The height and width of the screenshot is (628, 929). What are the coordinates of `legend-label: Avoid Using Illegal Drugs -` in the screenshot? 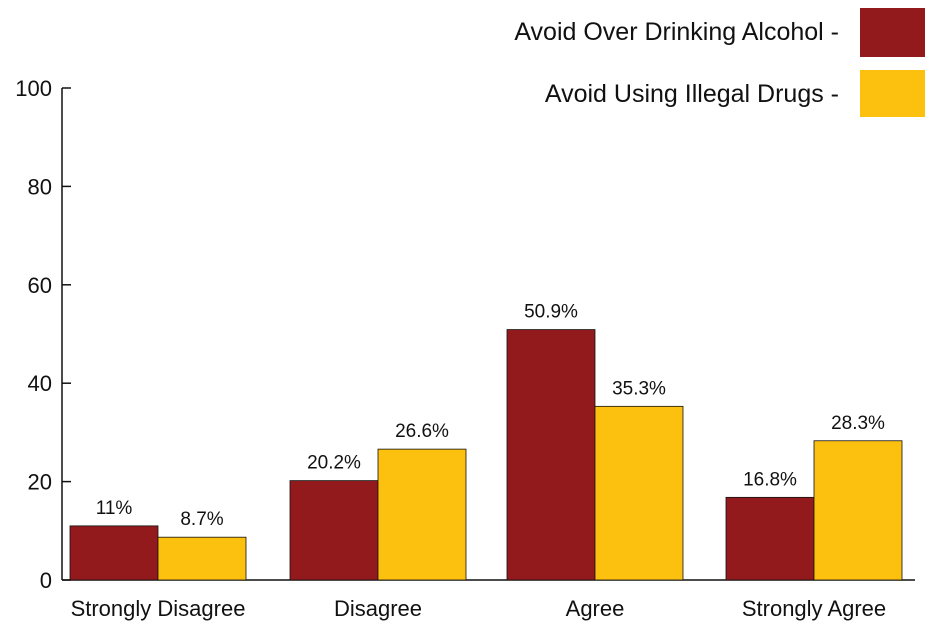 It's located at (692, 94).